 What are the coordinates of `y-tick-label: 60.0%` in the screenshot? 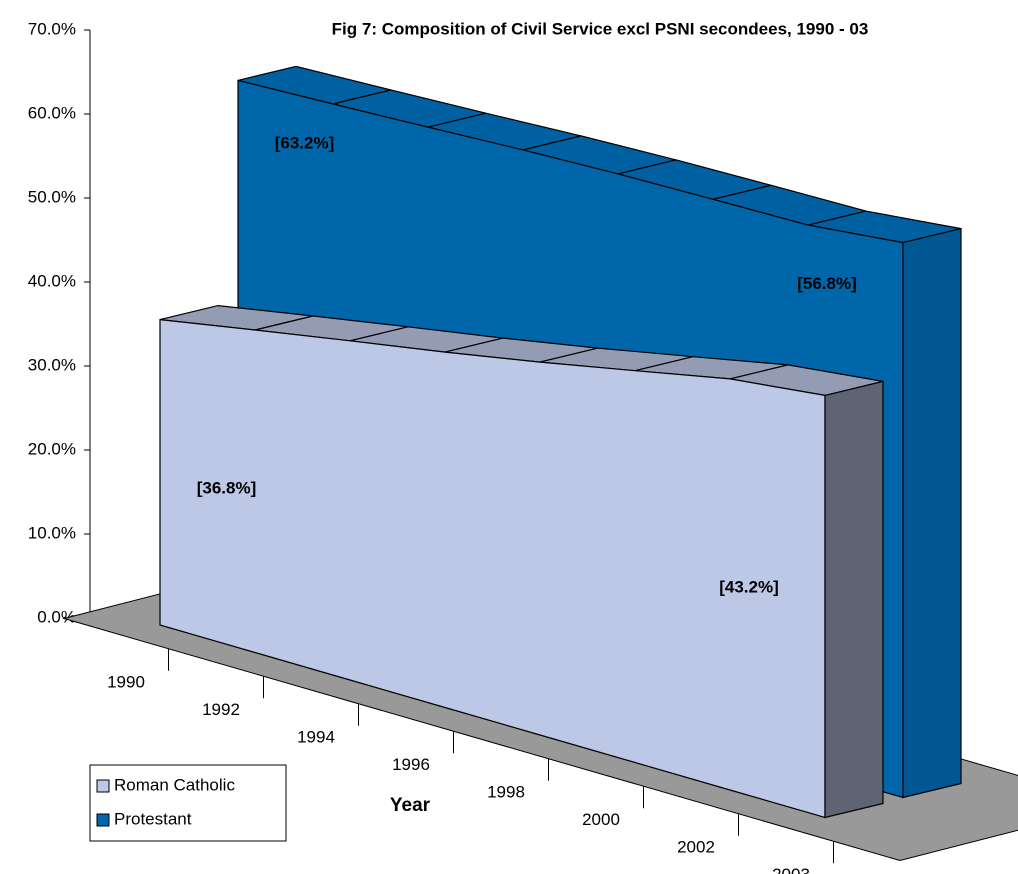 It's located at (52, 112).